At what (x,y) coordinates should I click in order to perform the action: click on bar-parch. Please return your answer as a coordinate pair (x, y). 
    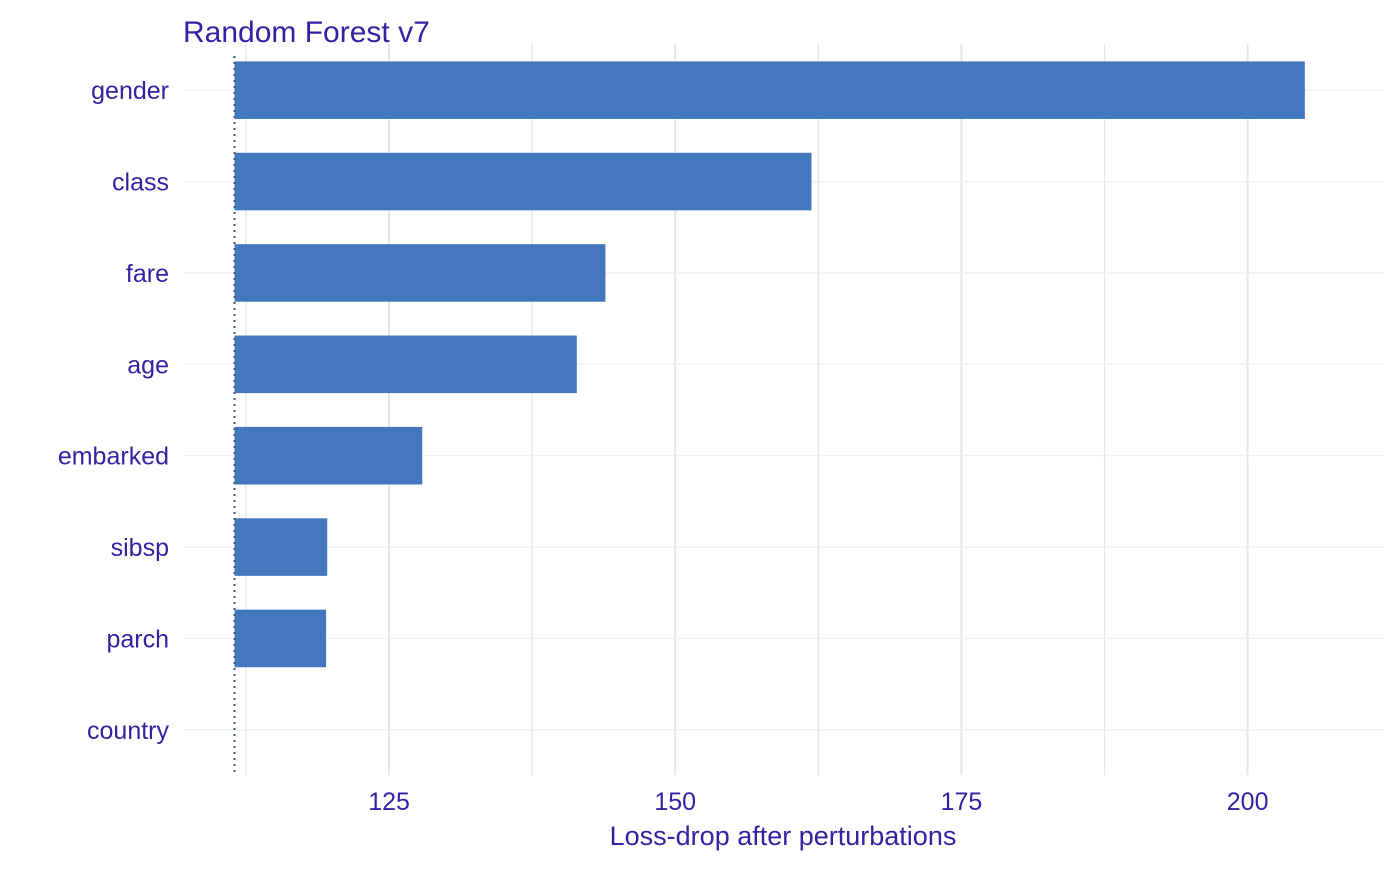
    Looking at the image, I should click on (280, 638).